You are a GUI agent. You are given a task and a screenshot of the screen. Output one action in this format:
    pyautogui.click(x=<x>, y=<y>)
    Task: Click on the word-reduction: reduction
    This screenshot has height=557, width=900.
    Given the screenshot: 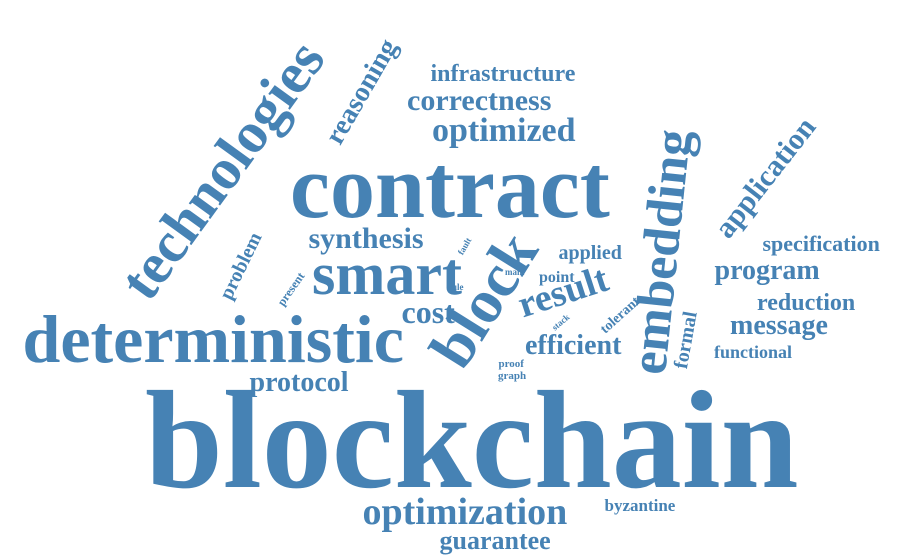 What is the action you would take?
    pyautogui.click(x=806, y=303)
    